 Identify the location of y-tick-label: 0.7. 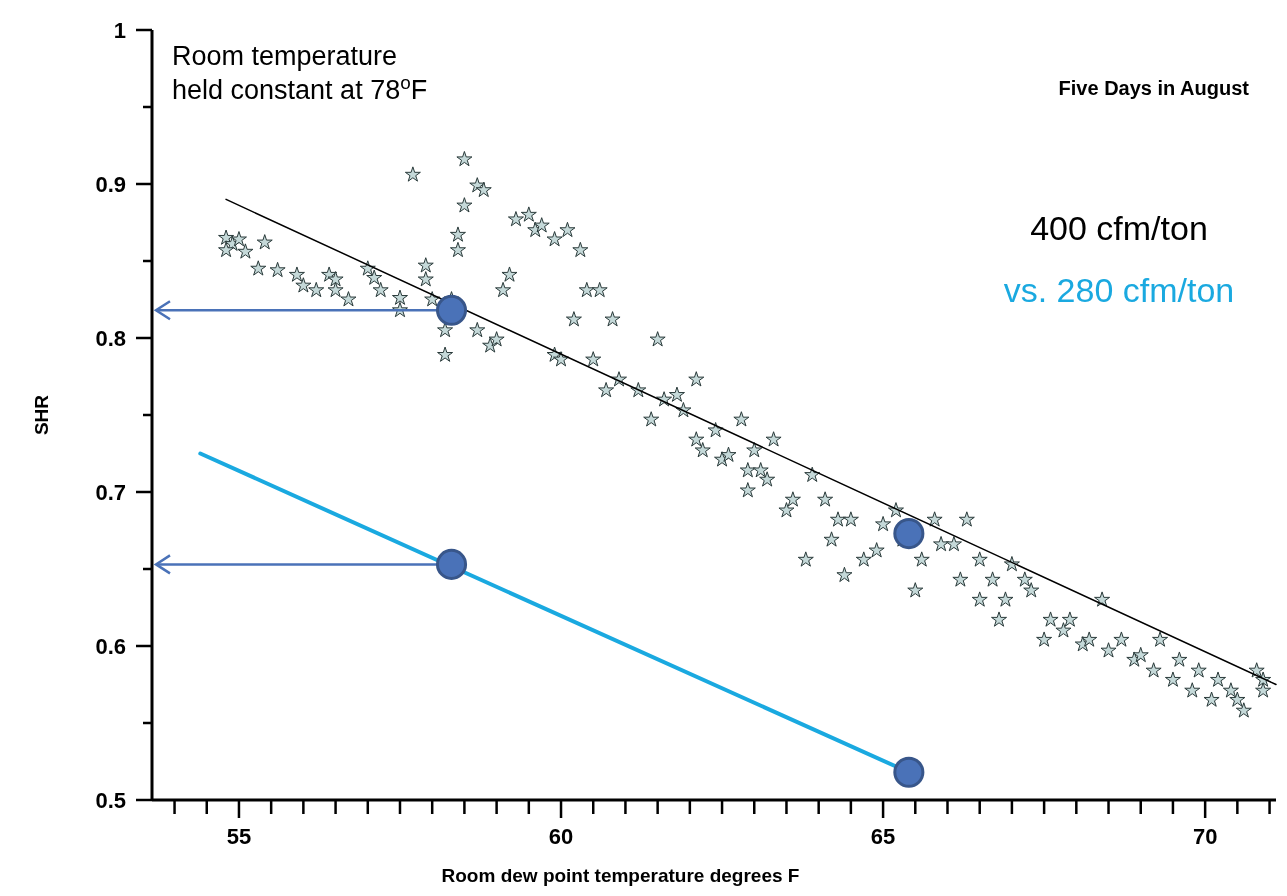
(110, 492).